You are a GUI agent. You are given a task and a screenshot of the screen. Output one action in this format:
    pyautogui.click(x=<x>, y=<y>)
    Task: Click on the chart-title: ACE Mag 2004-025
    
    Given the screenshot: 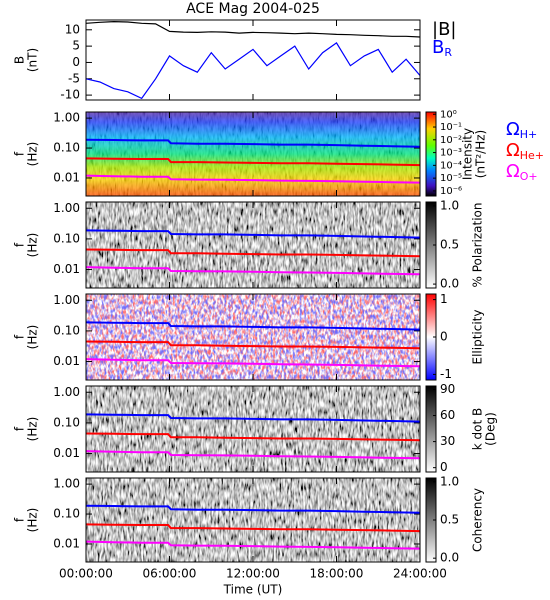 What is the action you would take?
    pyautogui.click(x=253, y=9)
    